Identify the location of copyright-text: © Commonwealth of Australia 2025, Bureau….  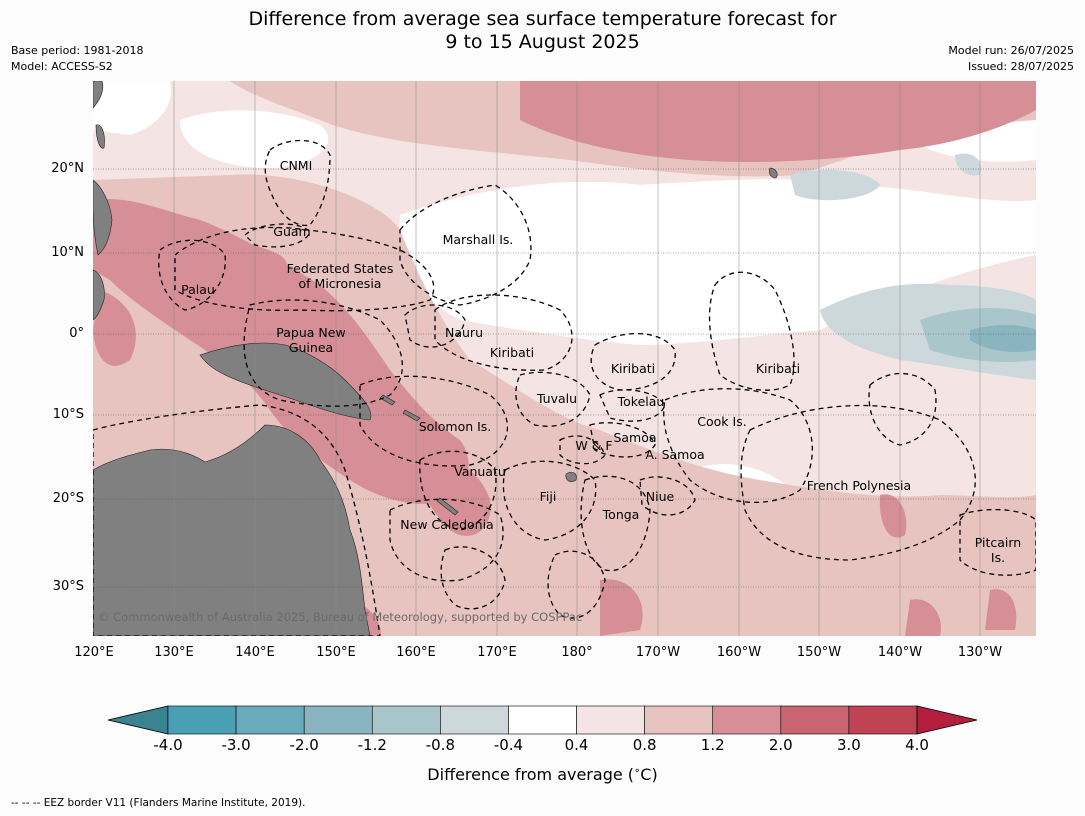
(340, 617).